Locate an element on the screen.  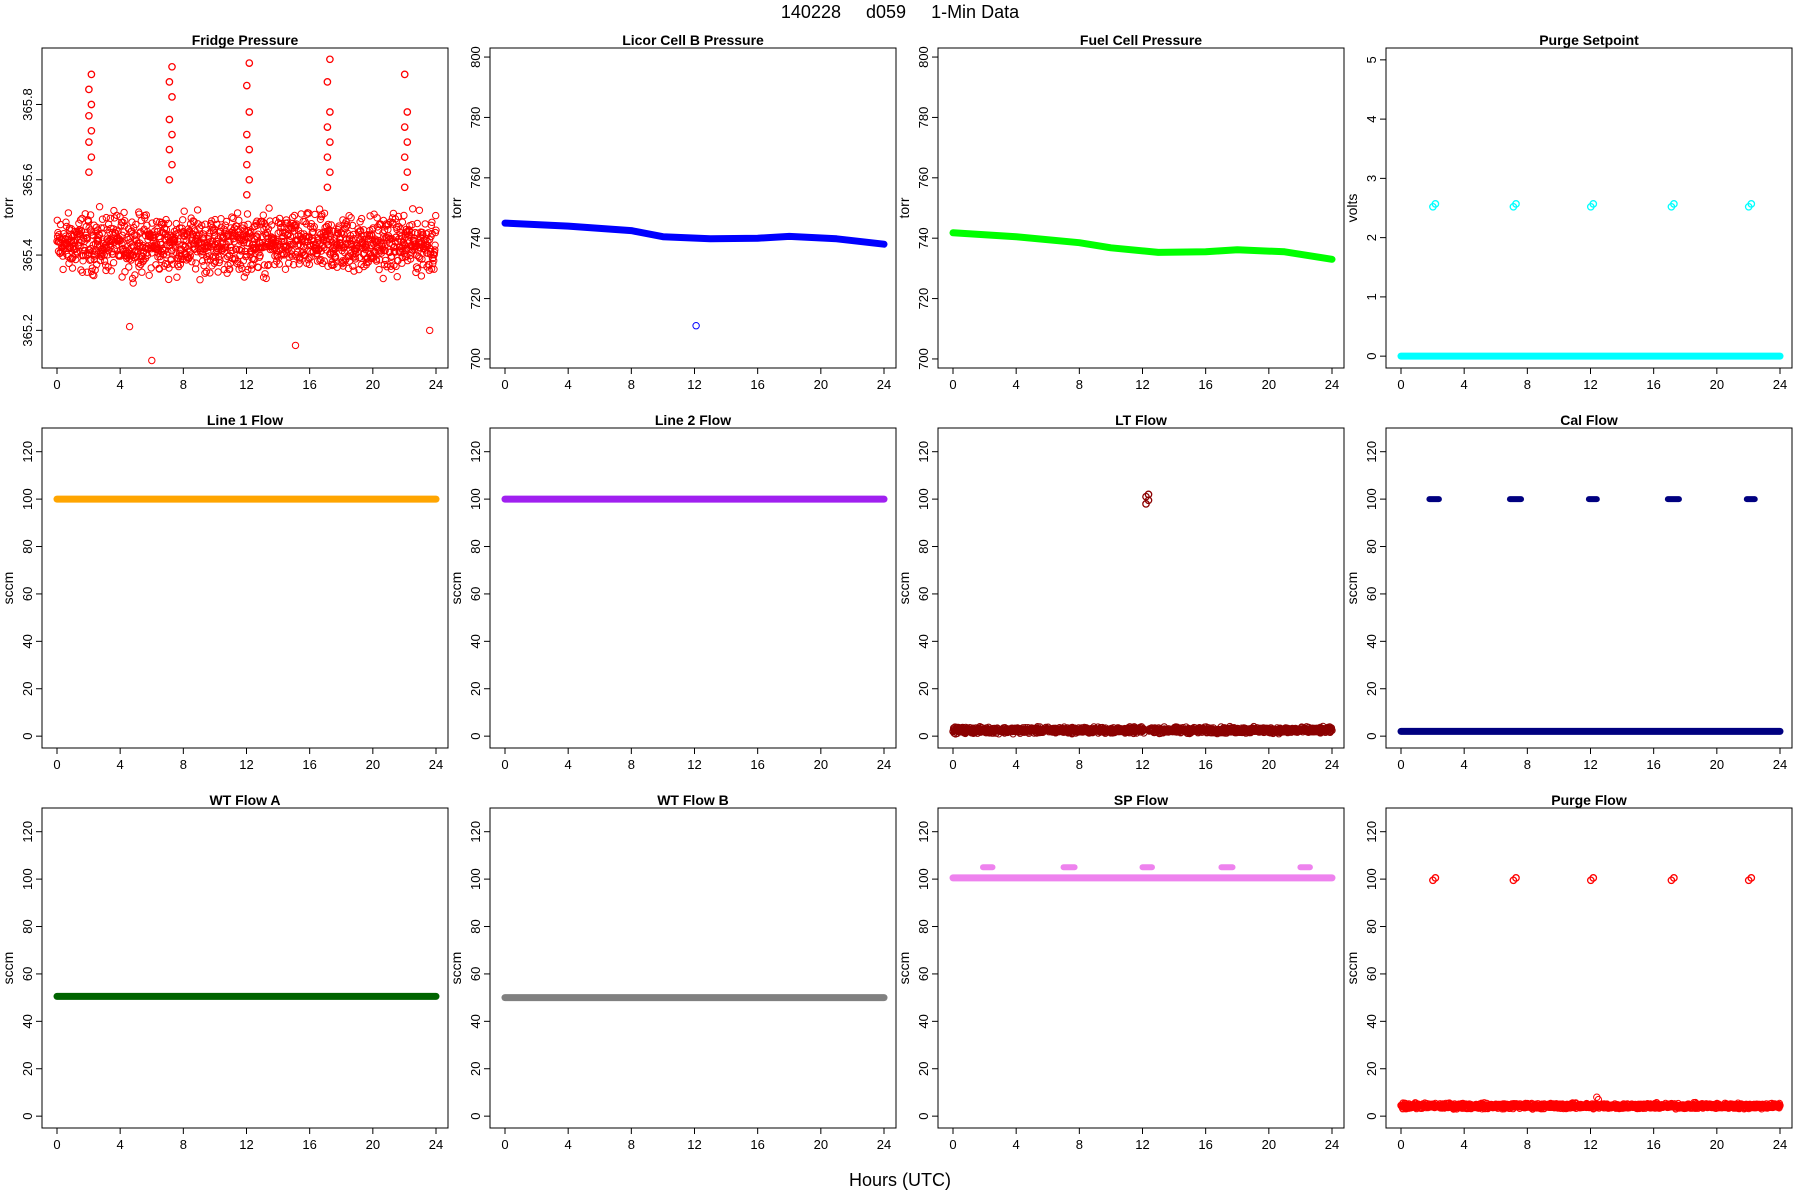
y-axis-label: volts is located at coordinates (1352, 208).